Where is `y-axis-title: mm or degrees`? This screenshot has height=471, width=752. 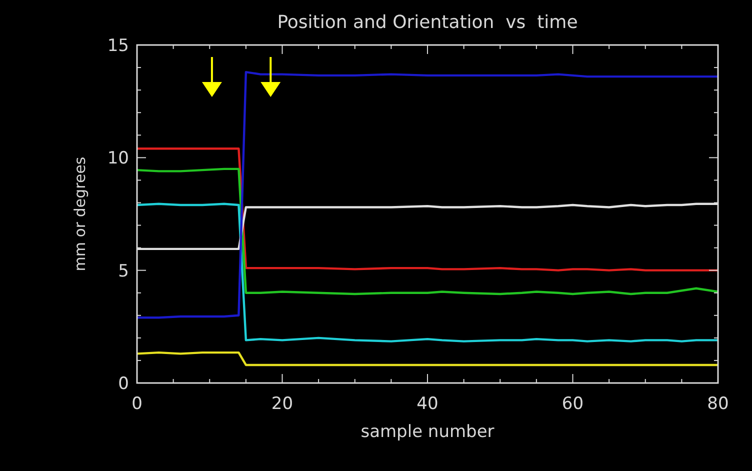 y-axis-title: mm or degrees is located at coordinates (80, 214).